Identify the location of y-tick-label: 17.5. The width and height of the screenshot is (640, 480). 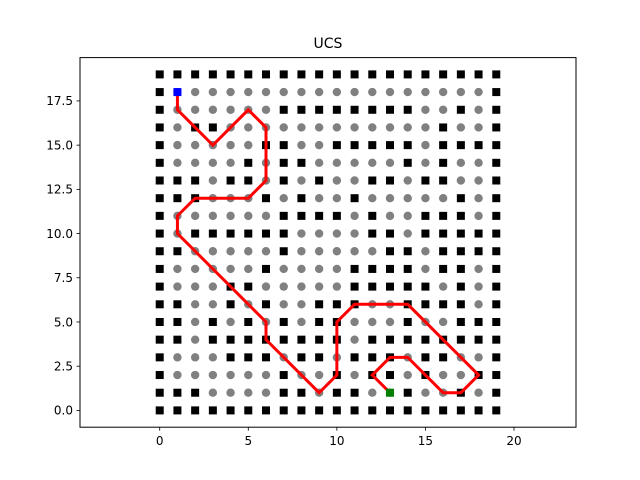
(59, 101).